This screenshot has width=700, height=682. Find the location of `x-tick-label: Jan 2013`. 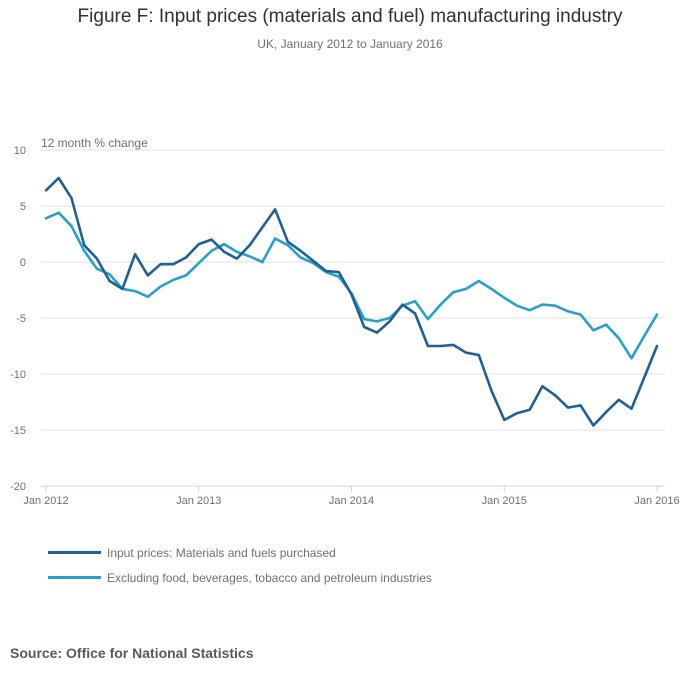

x-tick-label: Jan 2013 is located at coordinates (198, 501).